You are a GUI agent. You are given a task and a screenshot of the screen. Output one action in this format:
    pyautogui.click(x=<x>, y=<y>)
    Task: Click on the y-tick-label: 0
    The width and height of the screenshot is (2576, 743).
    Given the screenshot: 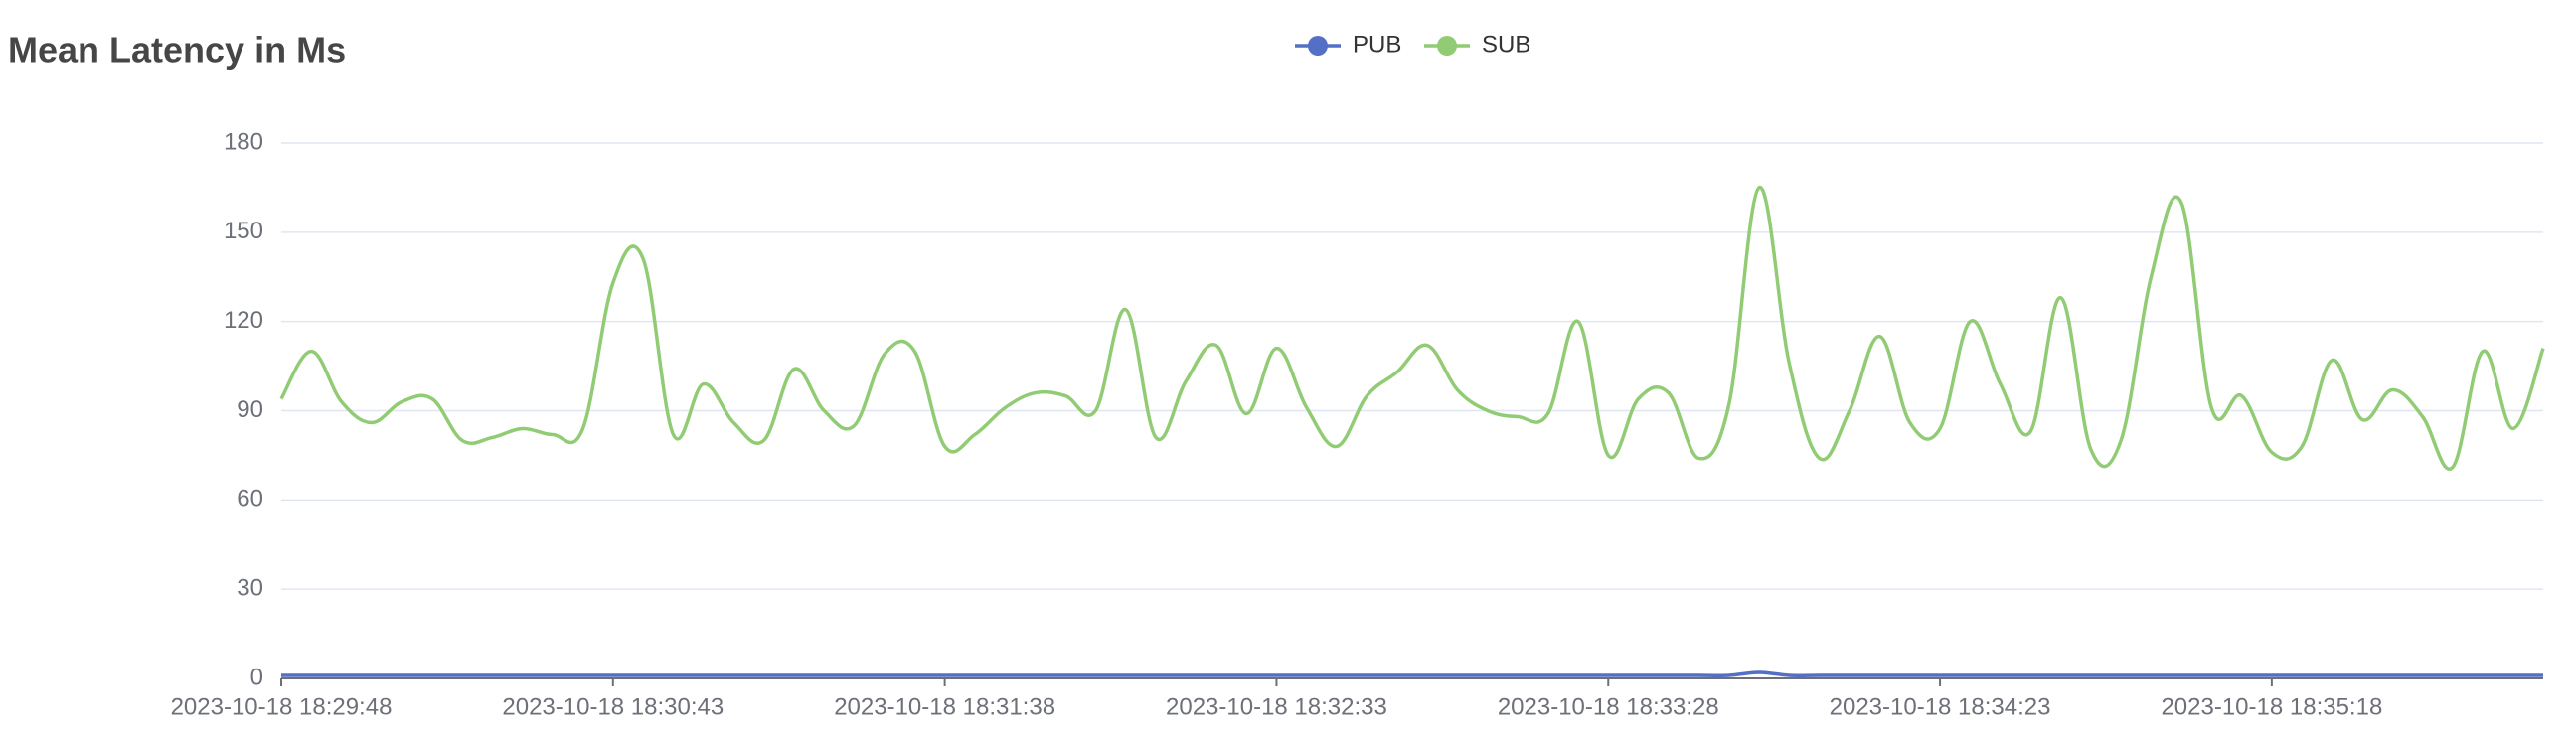 What is the action you would take?
    pyautogui.click(x=256, y=677)
    